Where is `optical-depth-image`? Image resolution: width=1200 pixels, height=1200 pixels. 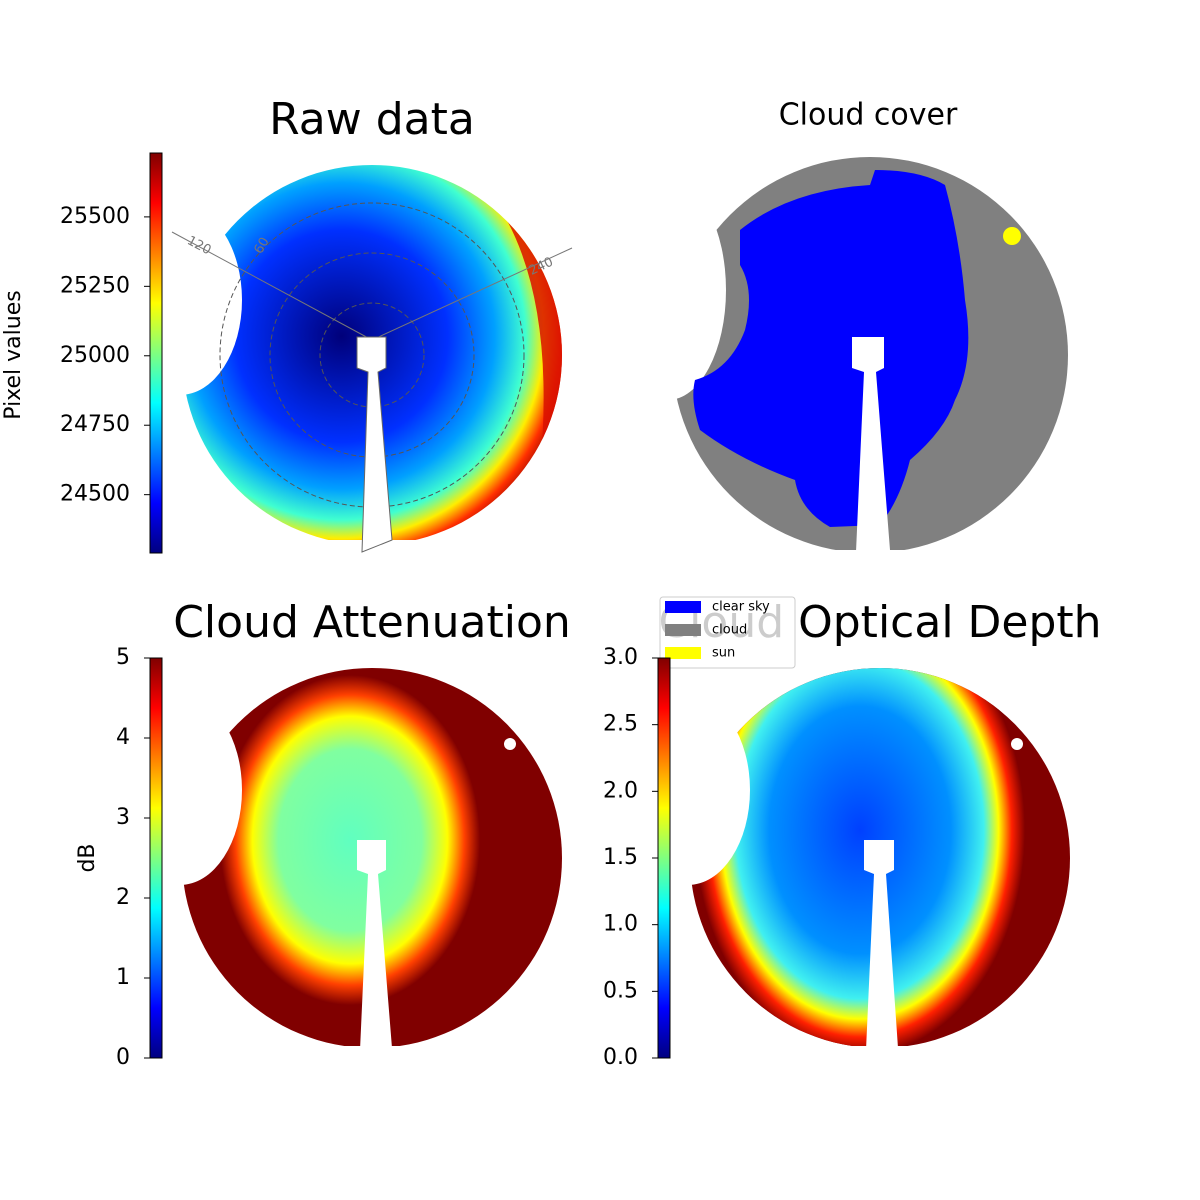 optical-depth-image is located at coordinates (852, 867).